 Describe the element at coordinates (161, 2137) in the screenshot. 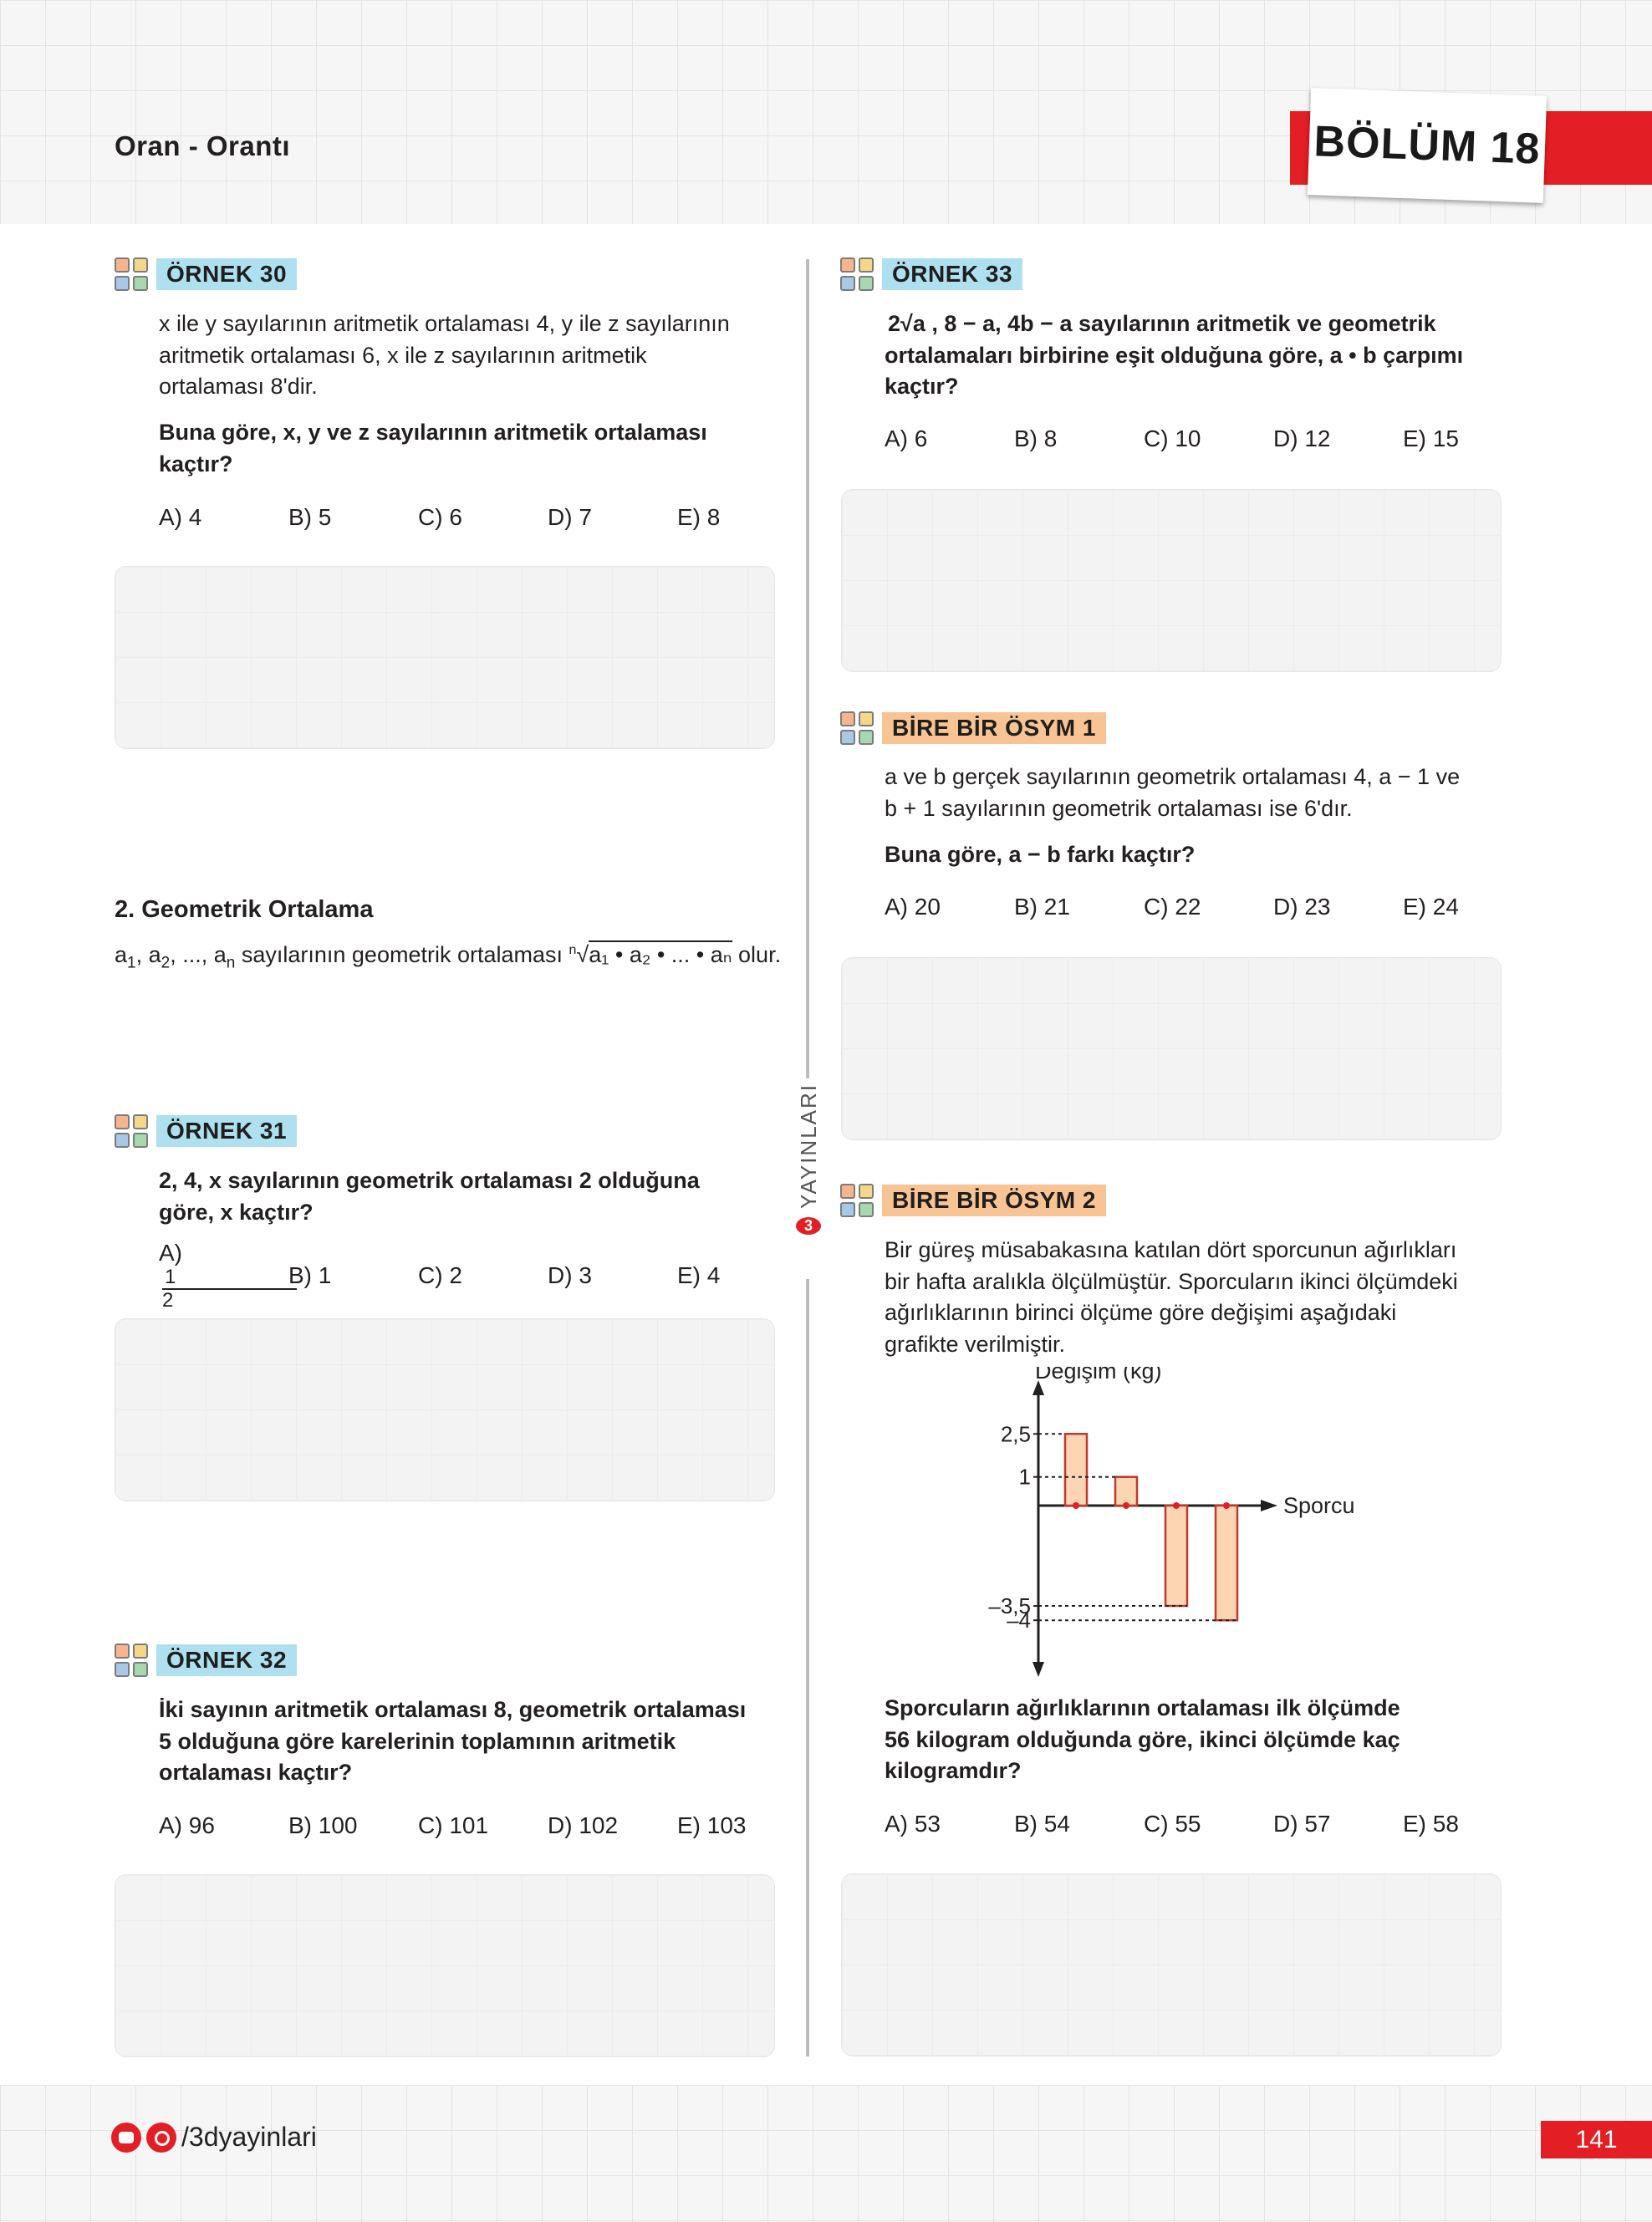

I see `instagram-icon` at that location.